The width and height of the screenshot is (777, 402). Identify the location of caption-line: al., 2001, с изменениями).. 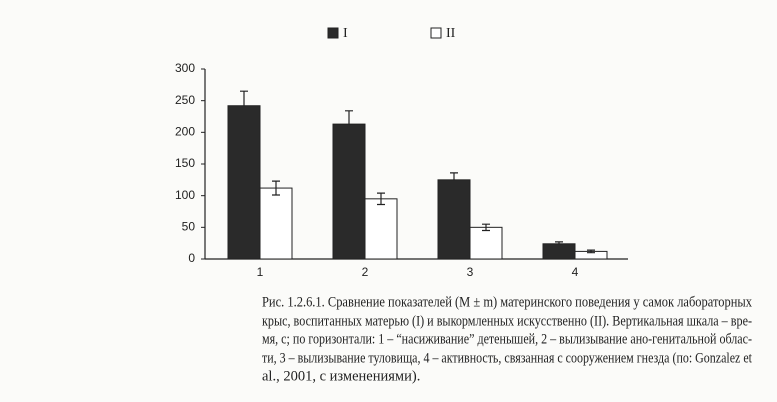
(341, 376).